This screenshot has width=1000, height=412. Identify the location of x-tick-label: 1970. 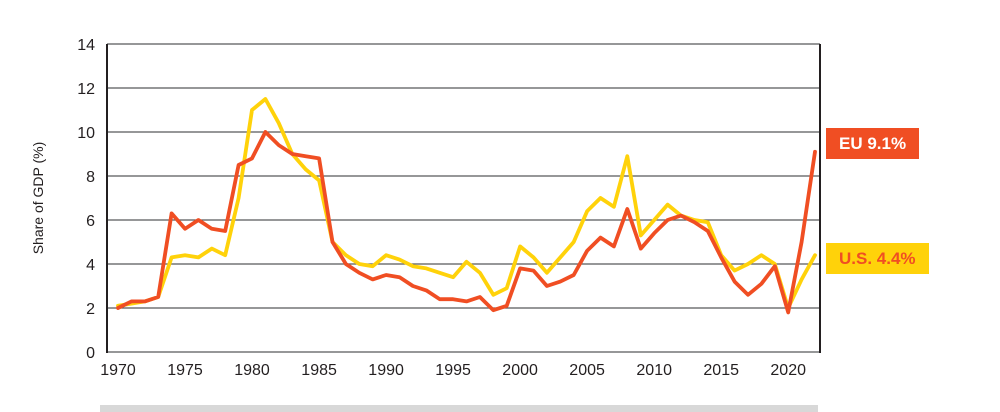
(118, 370).